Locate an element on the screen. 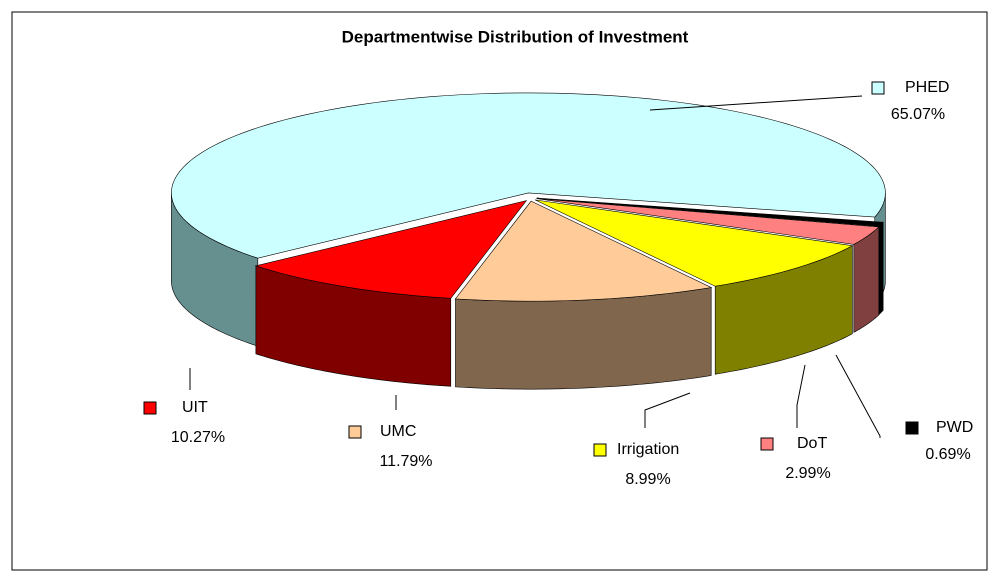  slice-name: UMC is located at coordinates (398, 431).